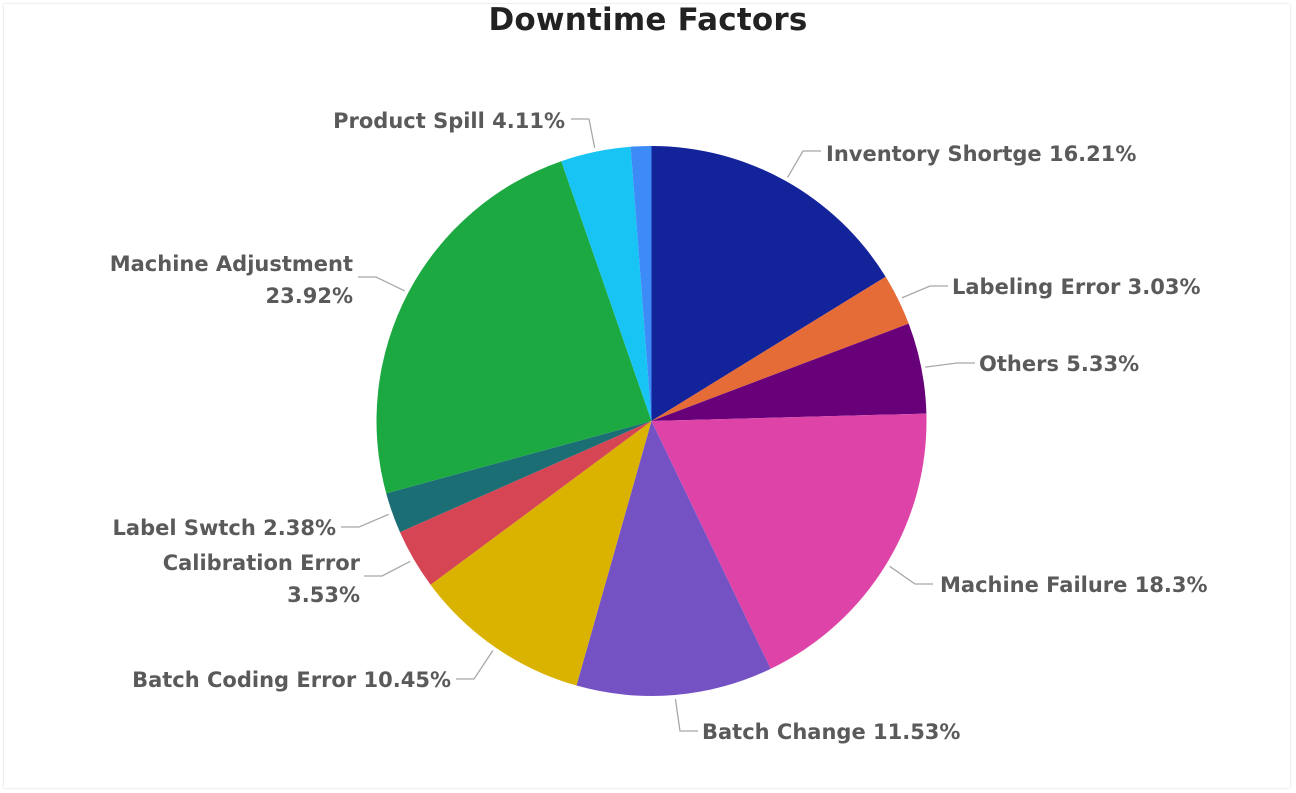  Describe the element at coordinates (803, 164) in the screenshot. I see `leader-line-inventory-shortge` at that location.